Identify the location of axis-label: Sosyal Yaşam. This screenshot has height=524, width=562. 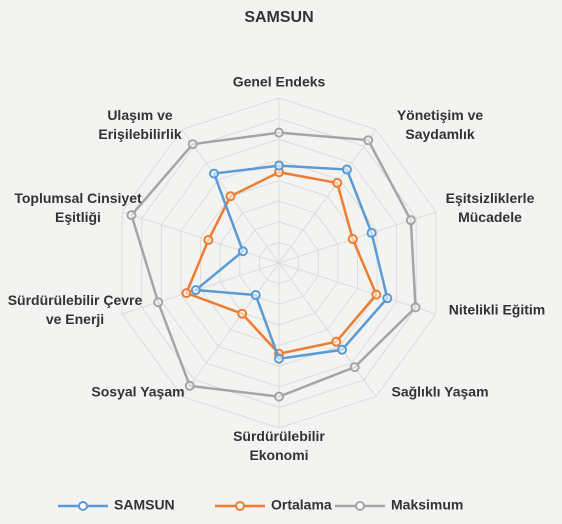
(138, 391).